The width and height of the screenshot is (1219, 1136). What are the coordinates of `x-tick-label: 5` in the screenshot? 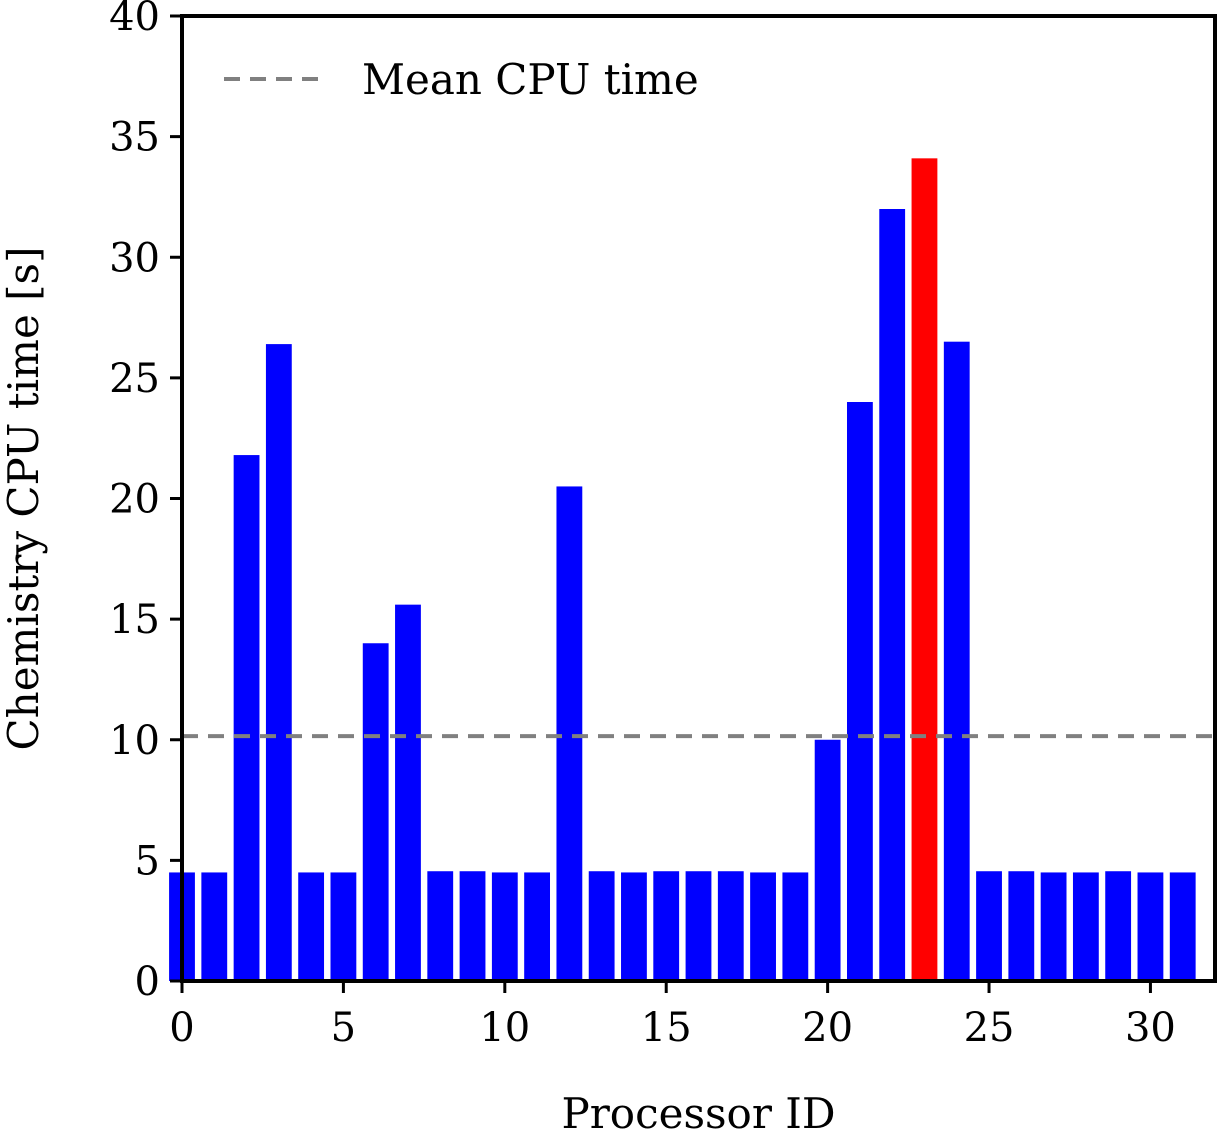 It's located at (343, 1028).